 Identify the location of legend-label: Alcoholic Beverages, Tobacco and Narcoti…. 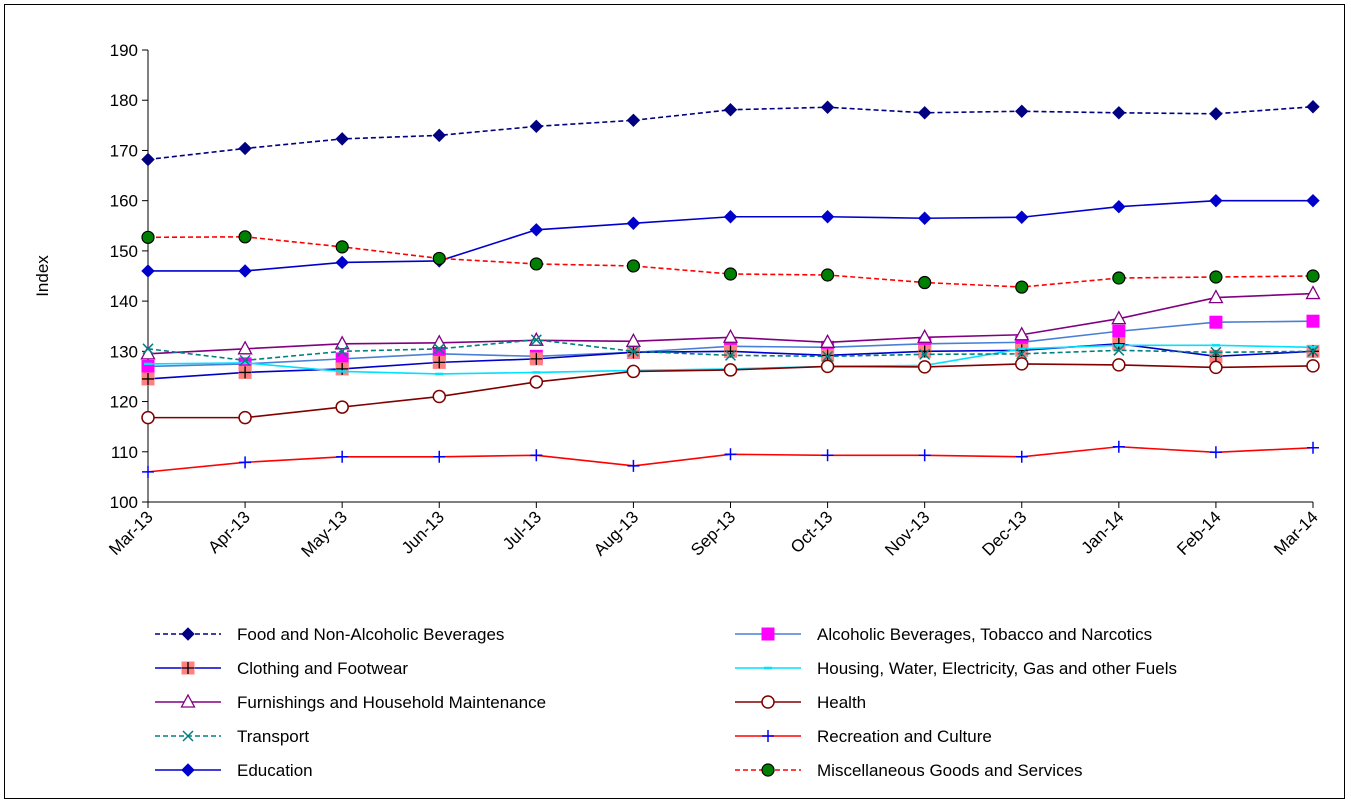
(984, 634).